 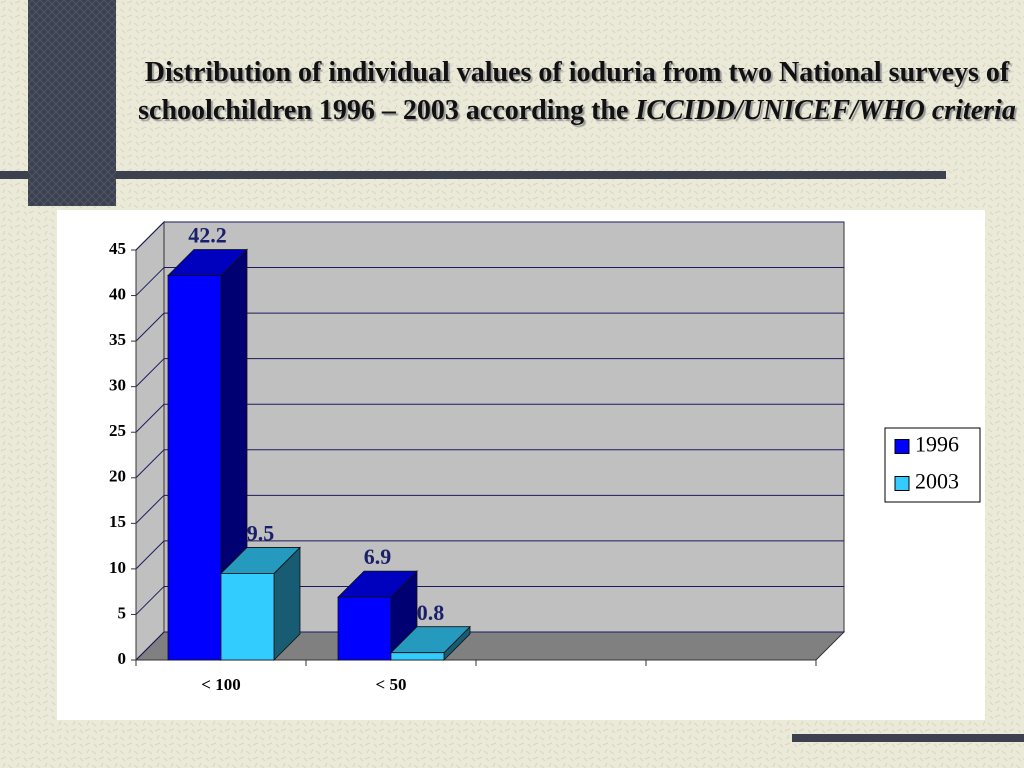 What do you see at coordinates (391, 684) in the screenshot?
I see `x-tick-label: < 50` at bounding box center [391, 684].